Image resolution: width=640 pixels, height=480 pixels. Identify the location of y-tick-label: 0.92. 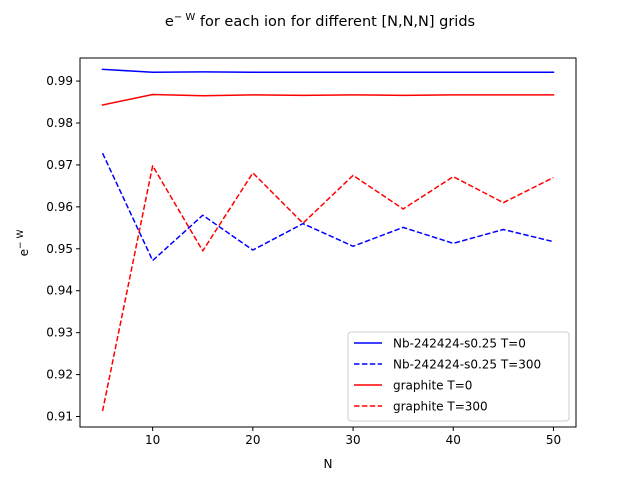
(59, 375).